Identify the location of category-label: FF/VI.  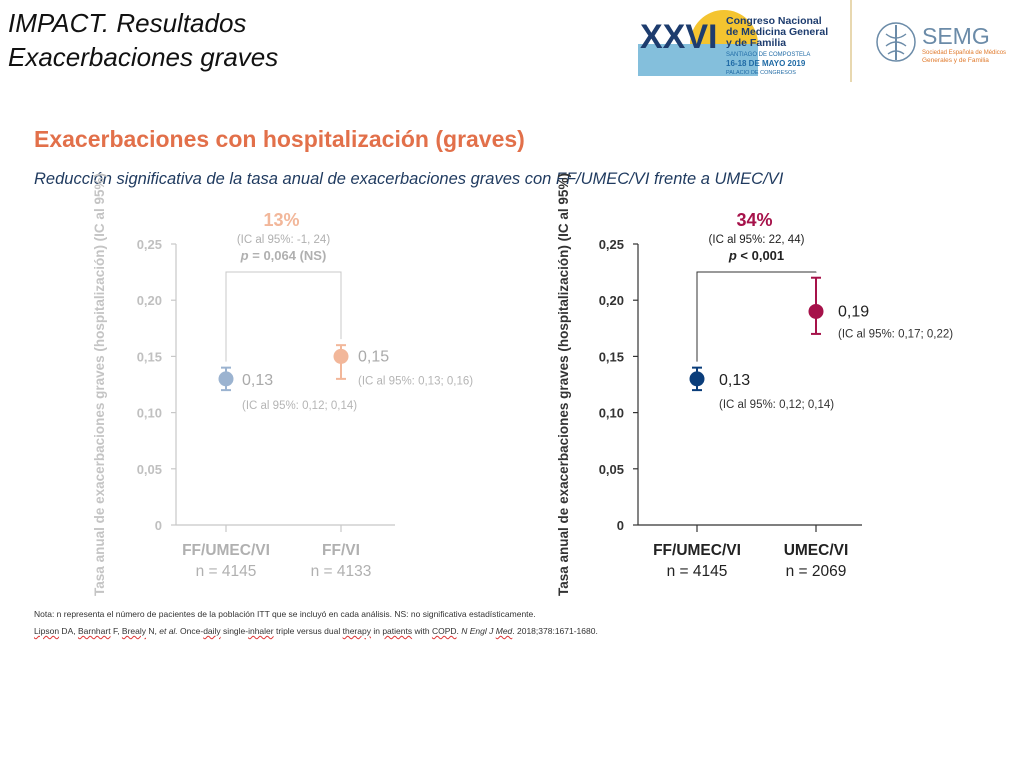
(341, 550).